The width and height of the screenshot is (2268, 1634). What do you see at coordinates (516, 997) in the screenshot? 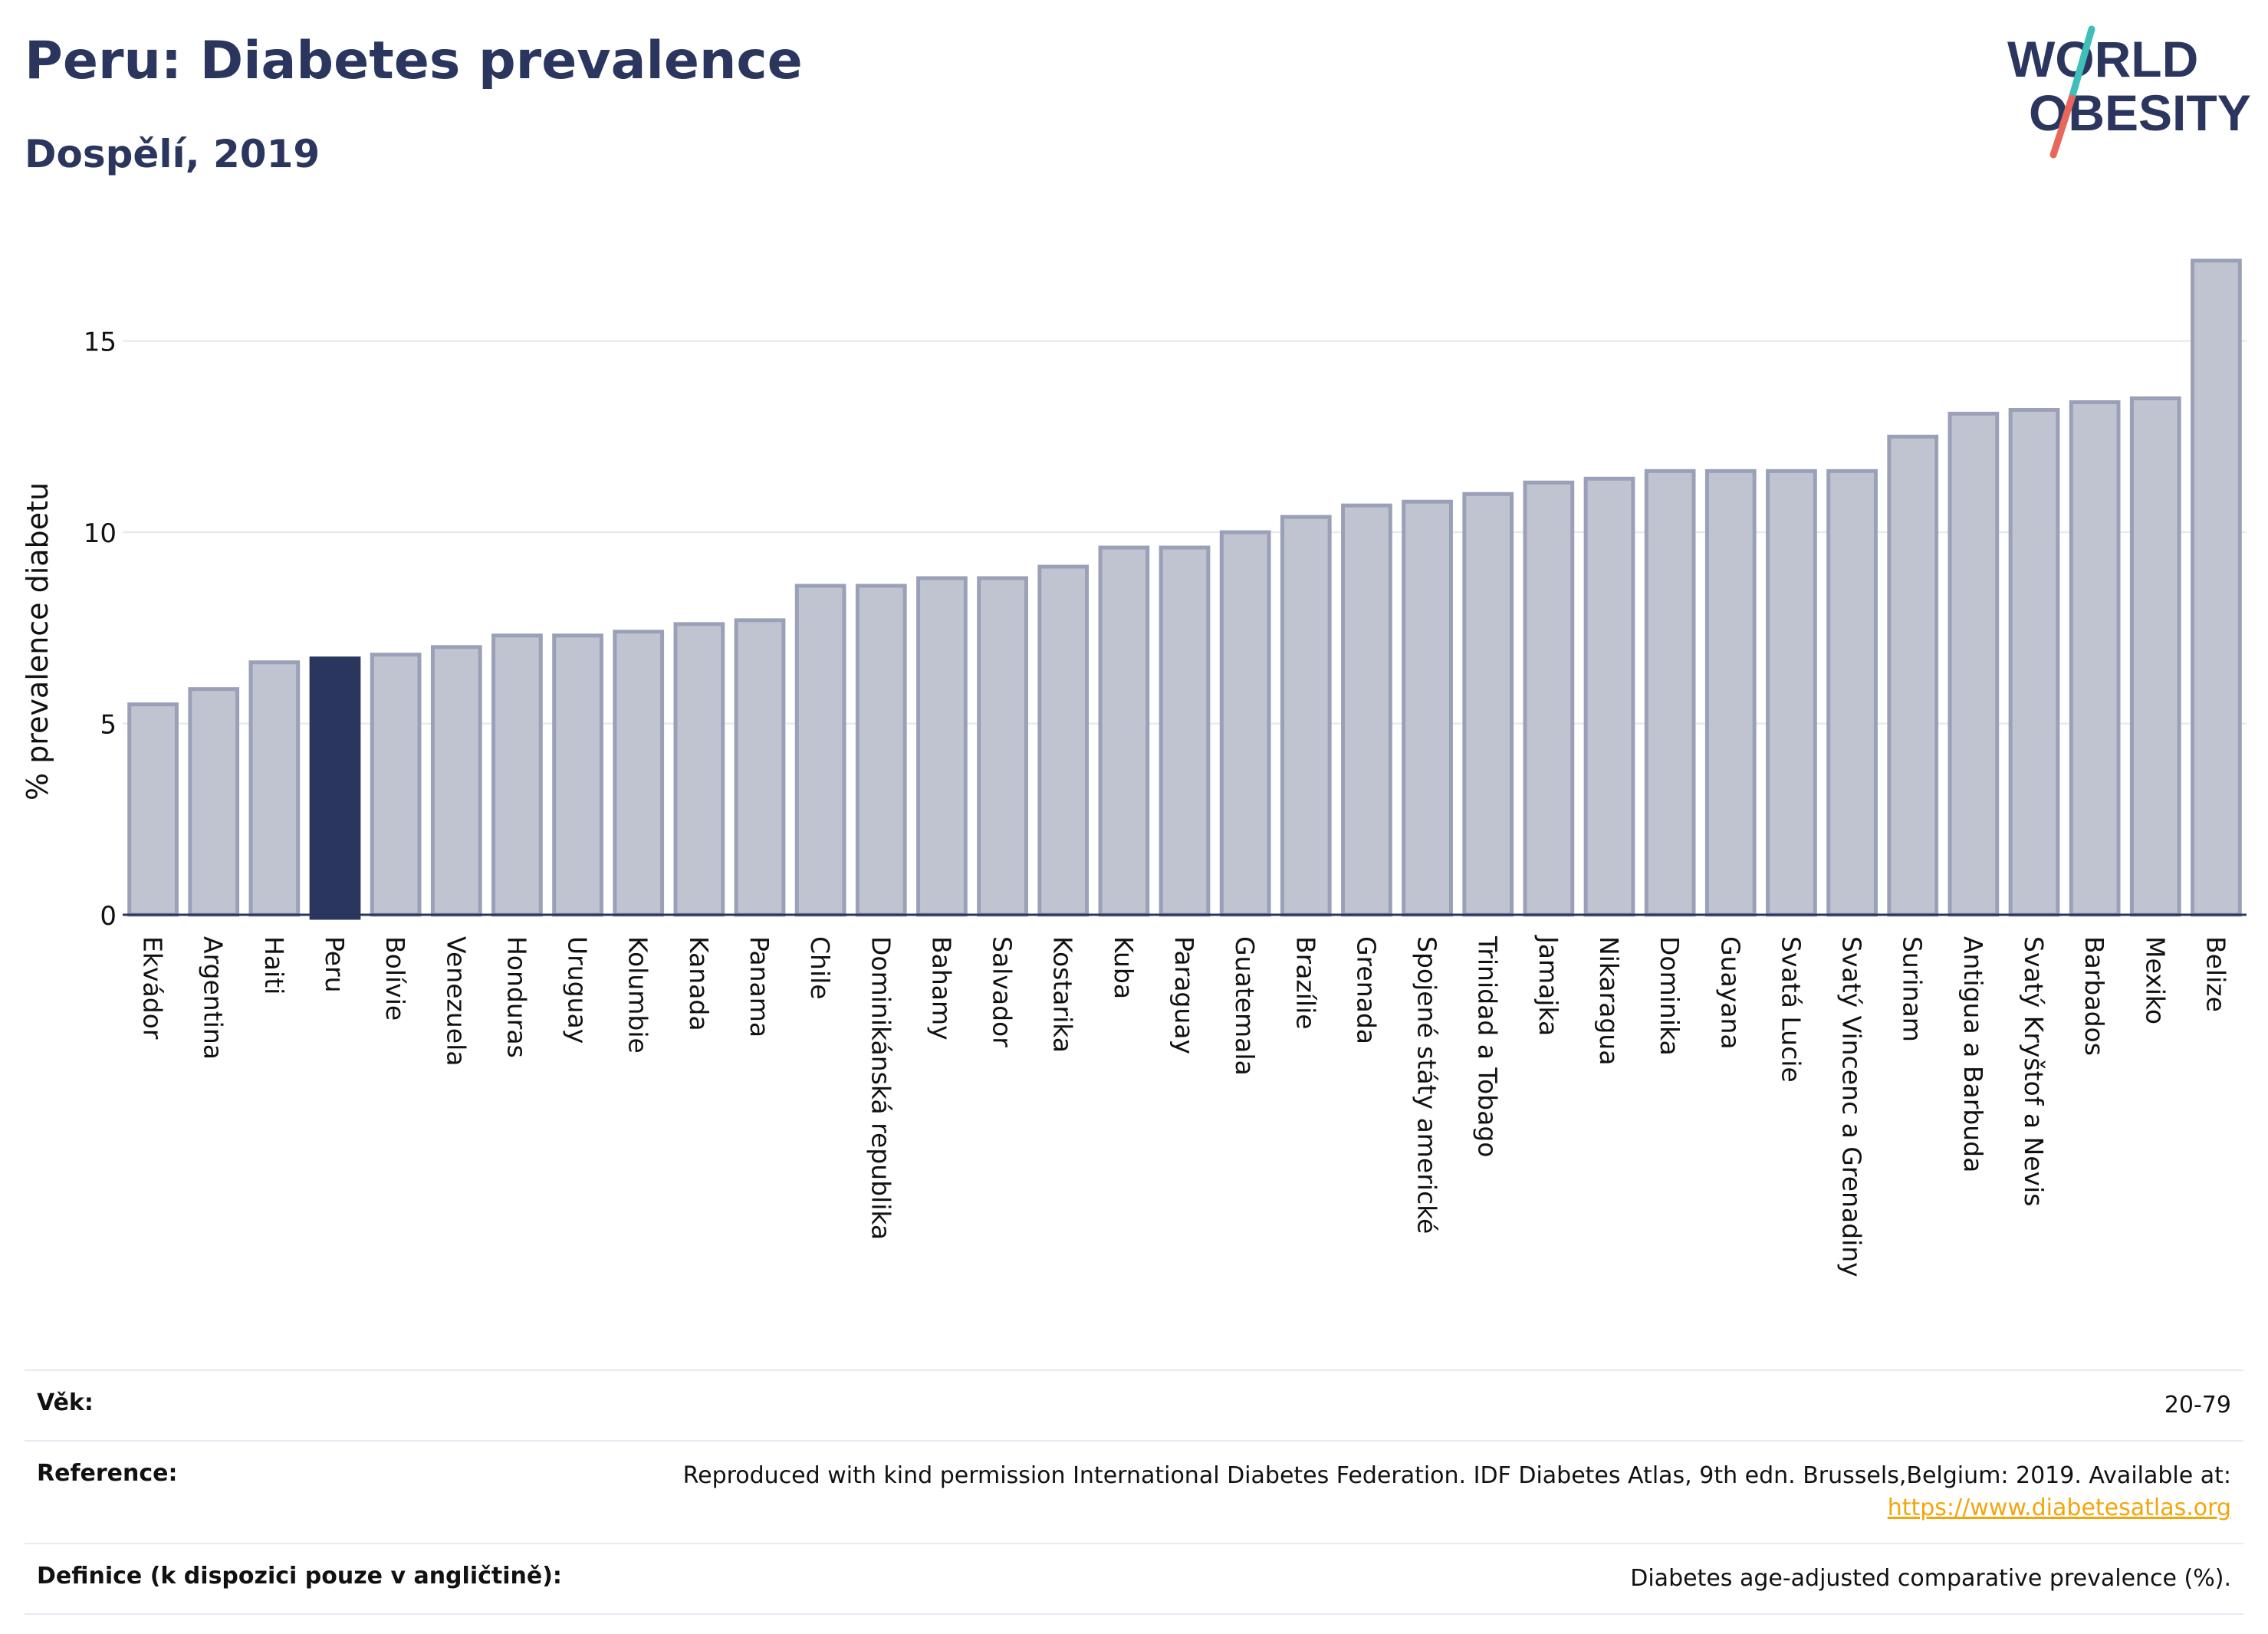
I see `x-tick-label: Honduras` at bounding box center [516, 997].